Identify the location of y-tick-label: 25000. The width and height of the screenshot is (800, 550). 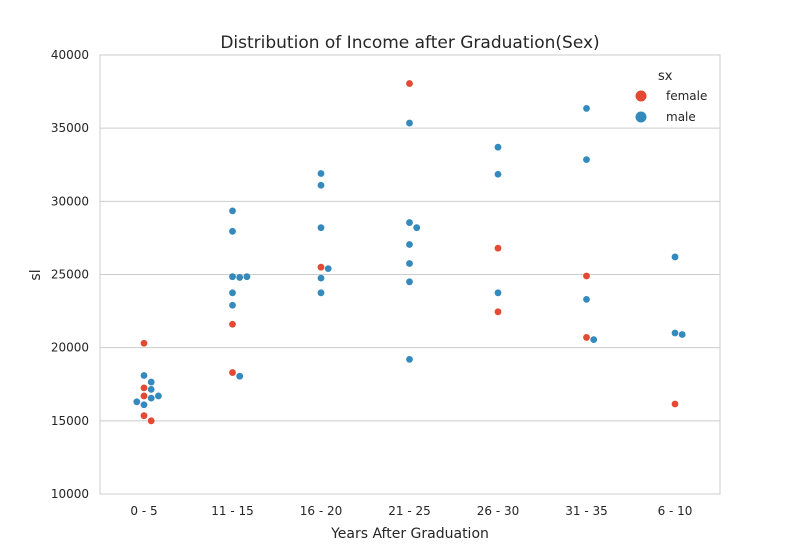
(70, 275).